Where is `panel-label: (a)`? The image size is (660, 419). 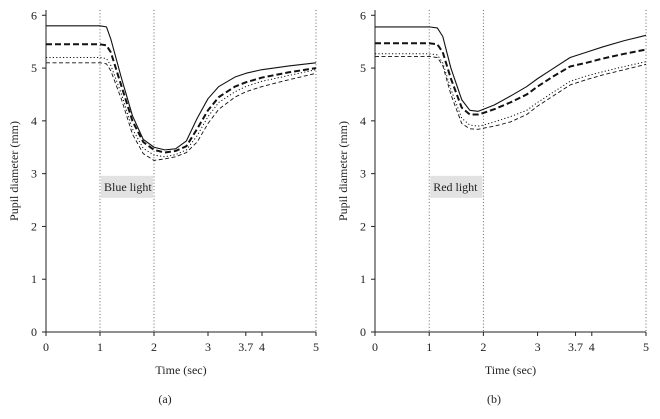
panel-label: (a) is located at coordinates (164, 399).